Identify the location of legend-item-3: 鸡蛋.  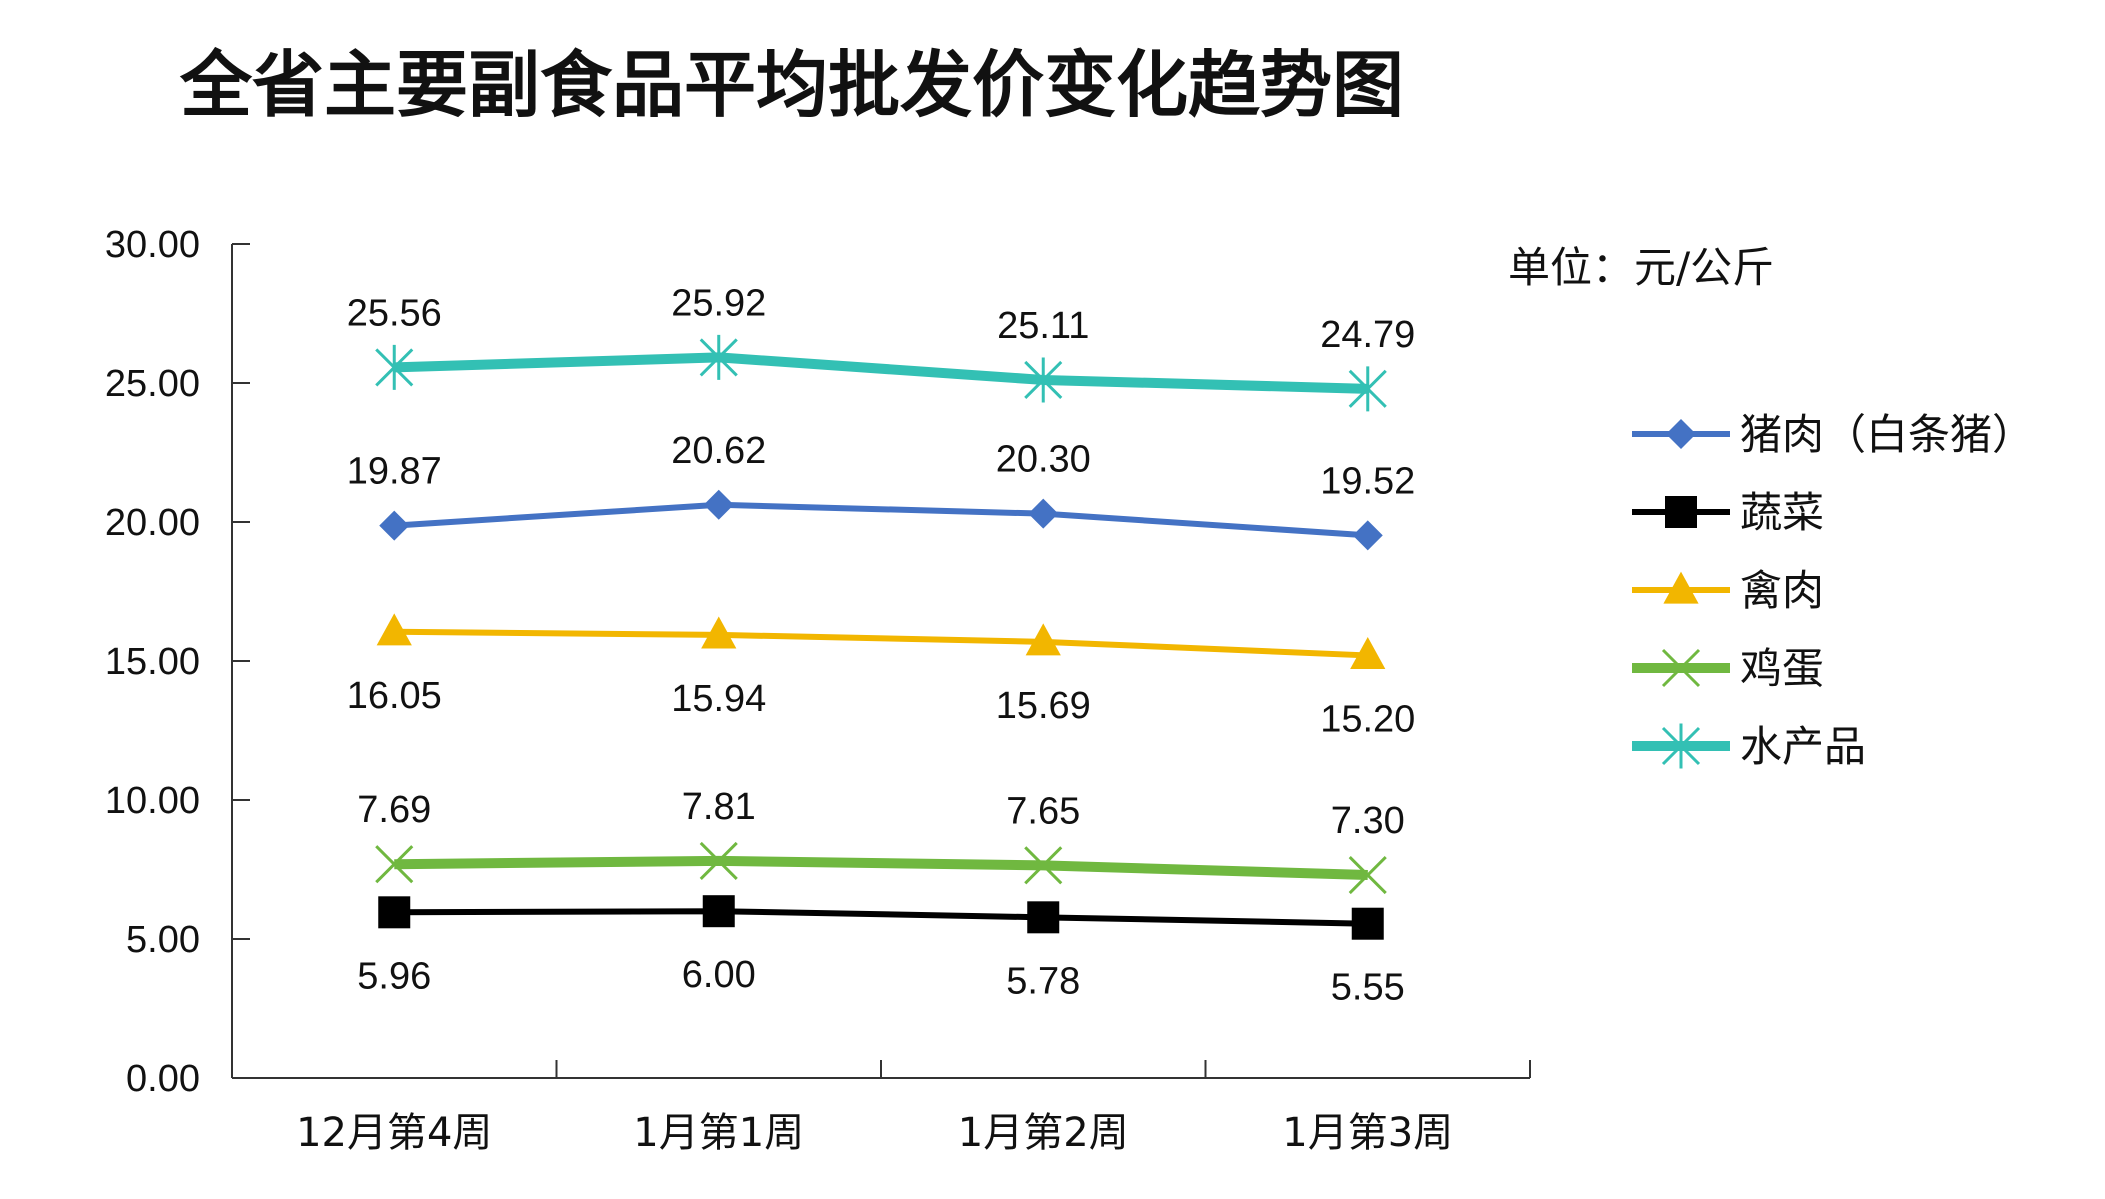
(1728, 668).